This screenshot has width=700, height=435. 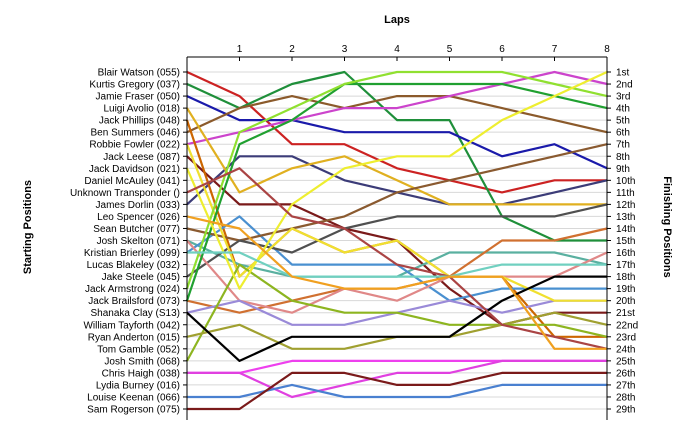 What do you see at coordinates (345, 49) in the screenshot?
I see `x-tick-label: 3` at bounding box center [345, 49].